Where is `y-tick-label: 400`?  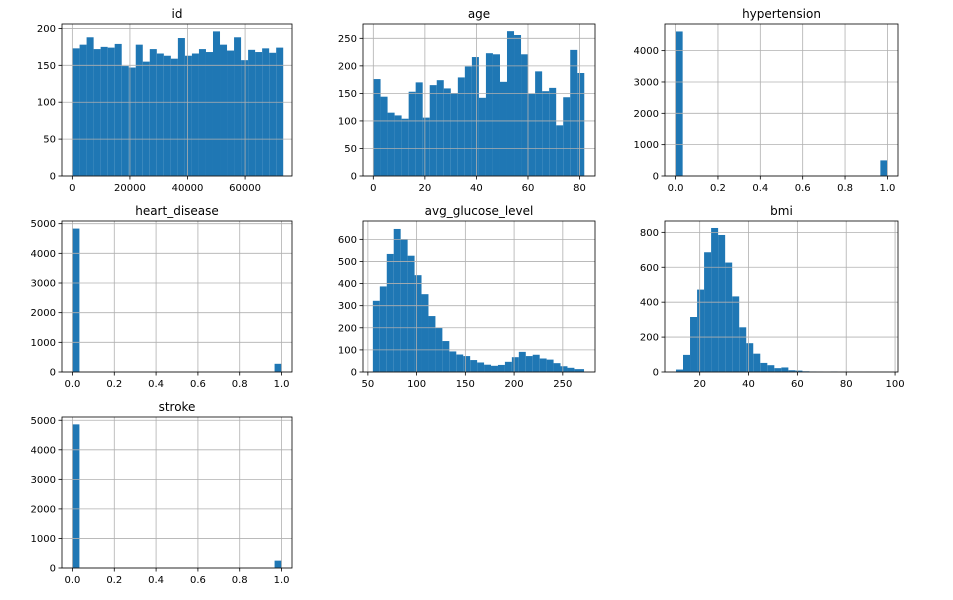 y-tick-label: 400 is located at coordinates (649, 303).